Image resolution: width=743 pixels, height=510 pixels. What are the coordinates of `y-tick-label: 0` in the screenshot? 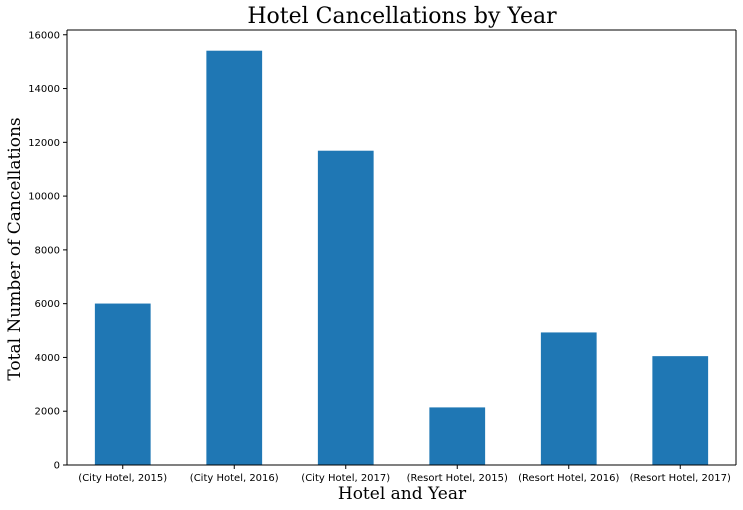 It's located at (57, 466).